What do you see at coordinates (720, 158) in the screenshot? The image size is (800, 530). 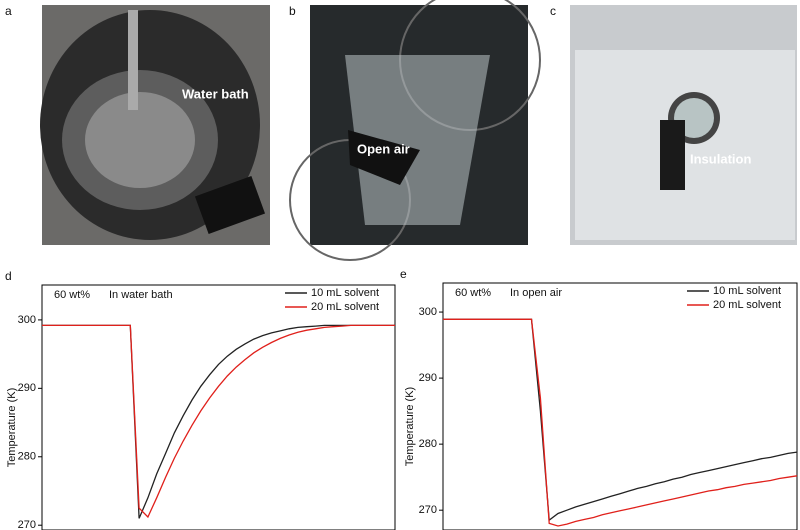 I see `photo-annotation: Insulation` at bounding box center [720, 158].